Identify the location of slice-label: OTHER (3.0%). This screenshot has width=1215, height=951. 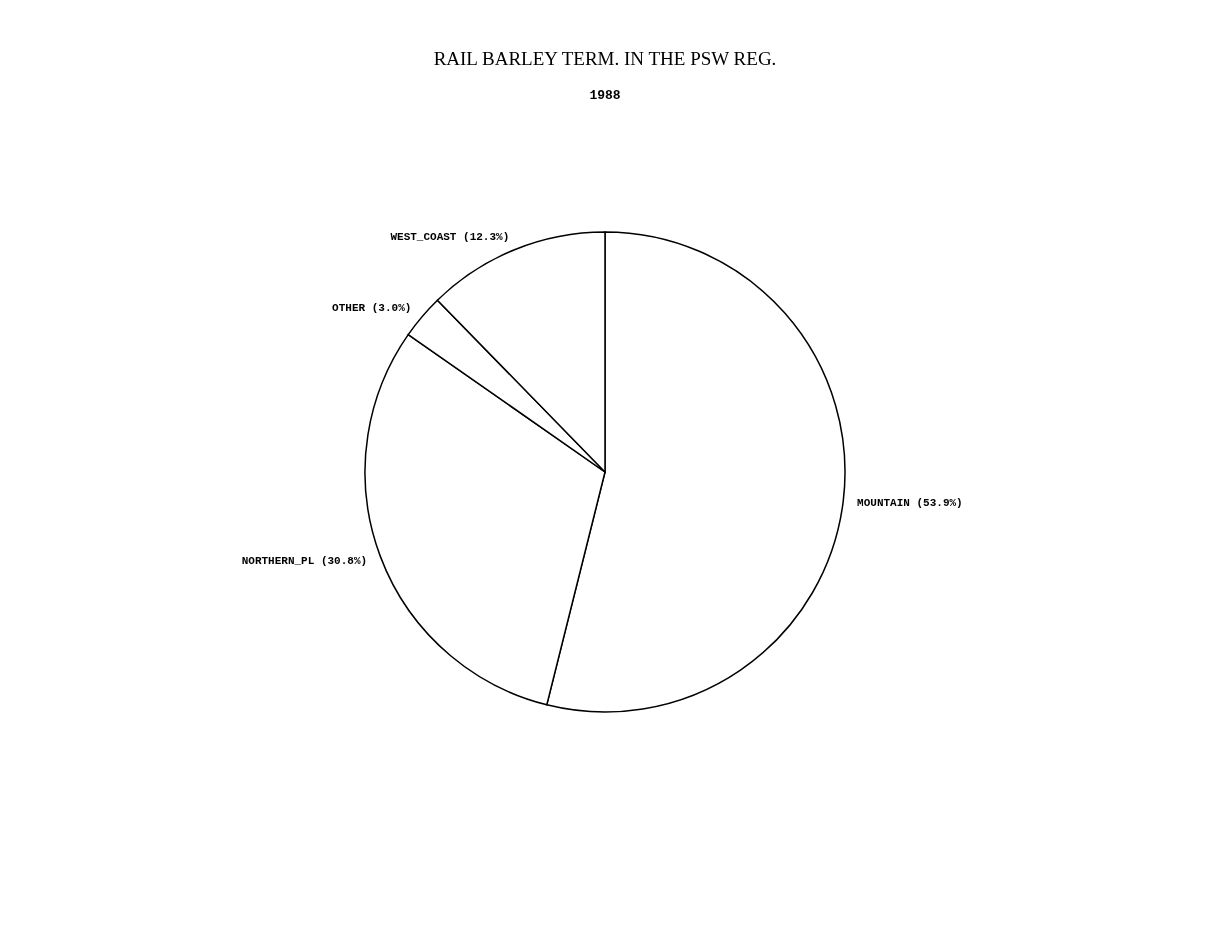
(372, 307).